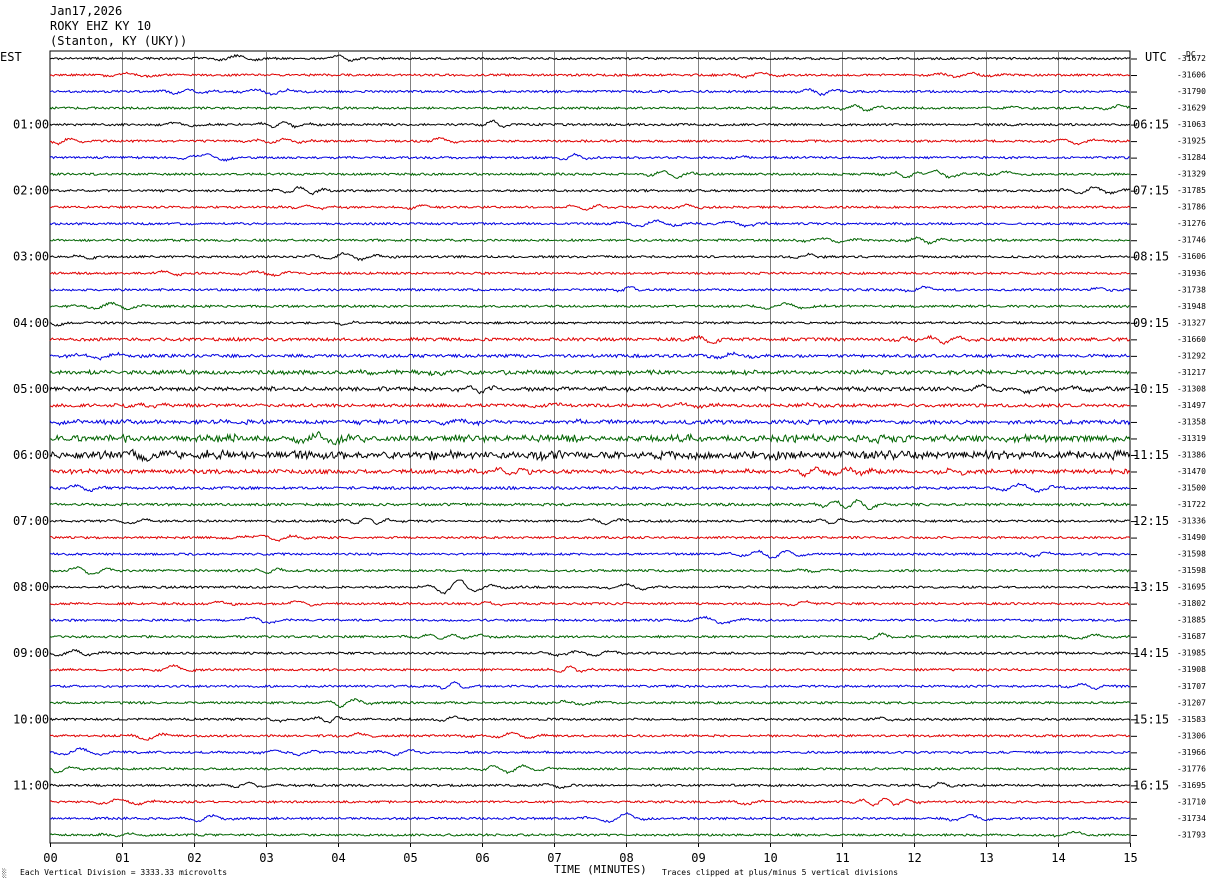 This screenshot has width=1210, height=886. I want to click on utc-hour-label: 15:15, so click(1151, 719).